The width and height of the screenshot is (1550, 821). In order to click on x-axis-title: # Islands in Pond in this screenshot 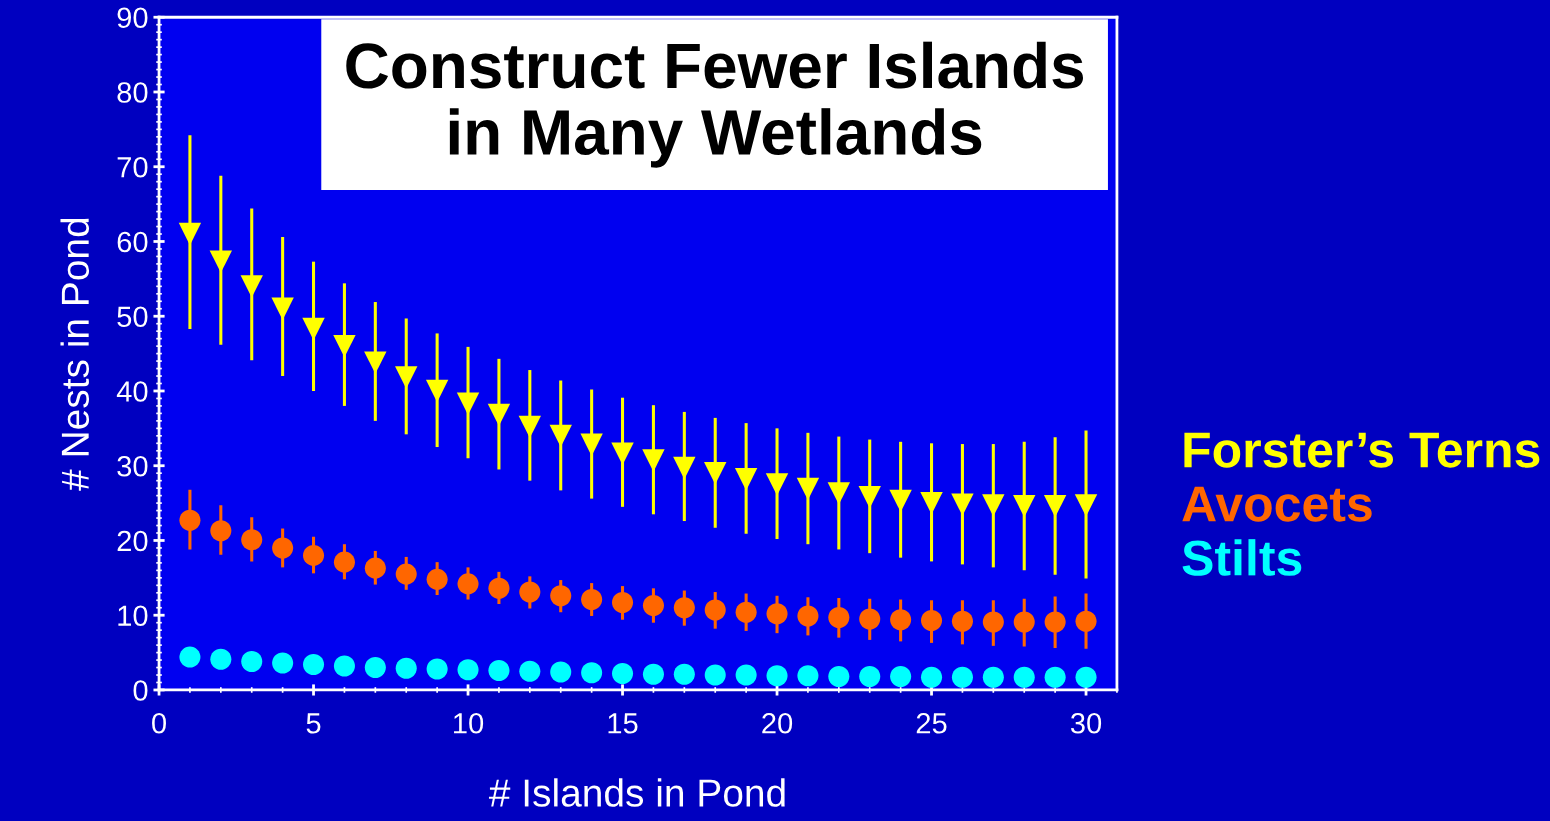, I will do `click(636, 792)`.